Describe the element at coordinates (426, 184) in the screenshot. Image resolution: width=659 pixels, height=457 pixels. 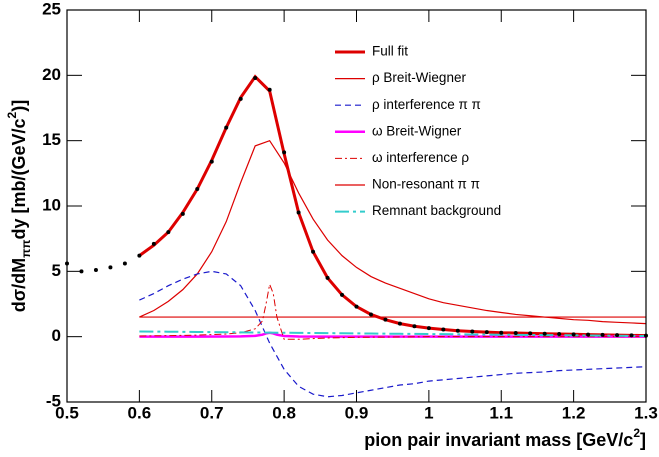
I see `legend-label: Non-resonant π π` at that location.